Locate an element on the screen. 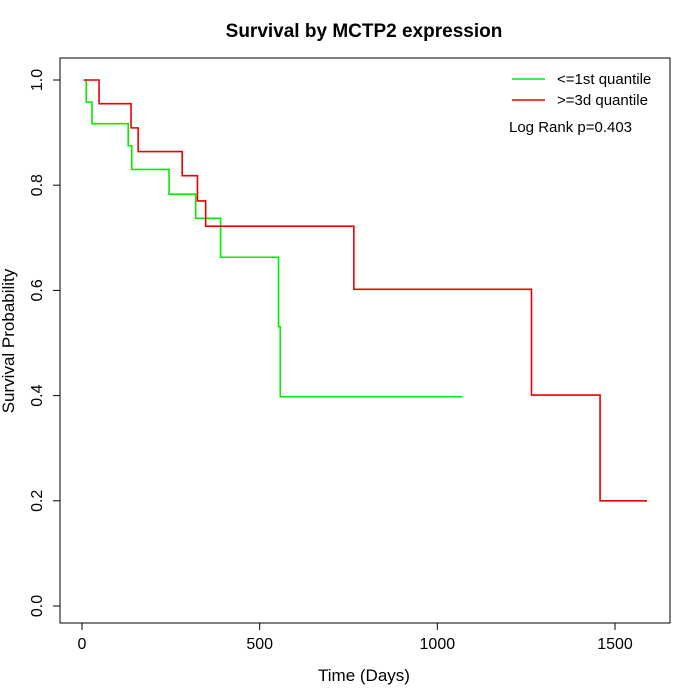 Image resolution: width=700 pixels, height=700 pixels. y-axis: 0.0 0.2 0.4 0.6 0.8 1.0 is located at coordinates (45, 343).